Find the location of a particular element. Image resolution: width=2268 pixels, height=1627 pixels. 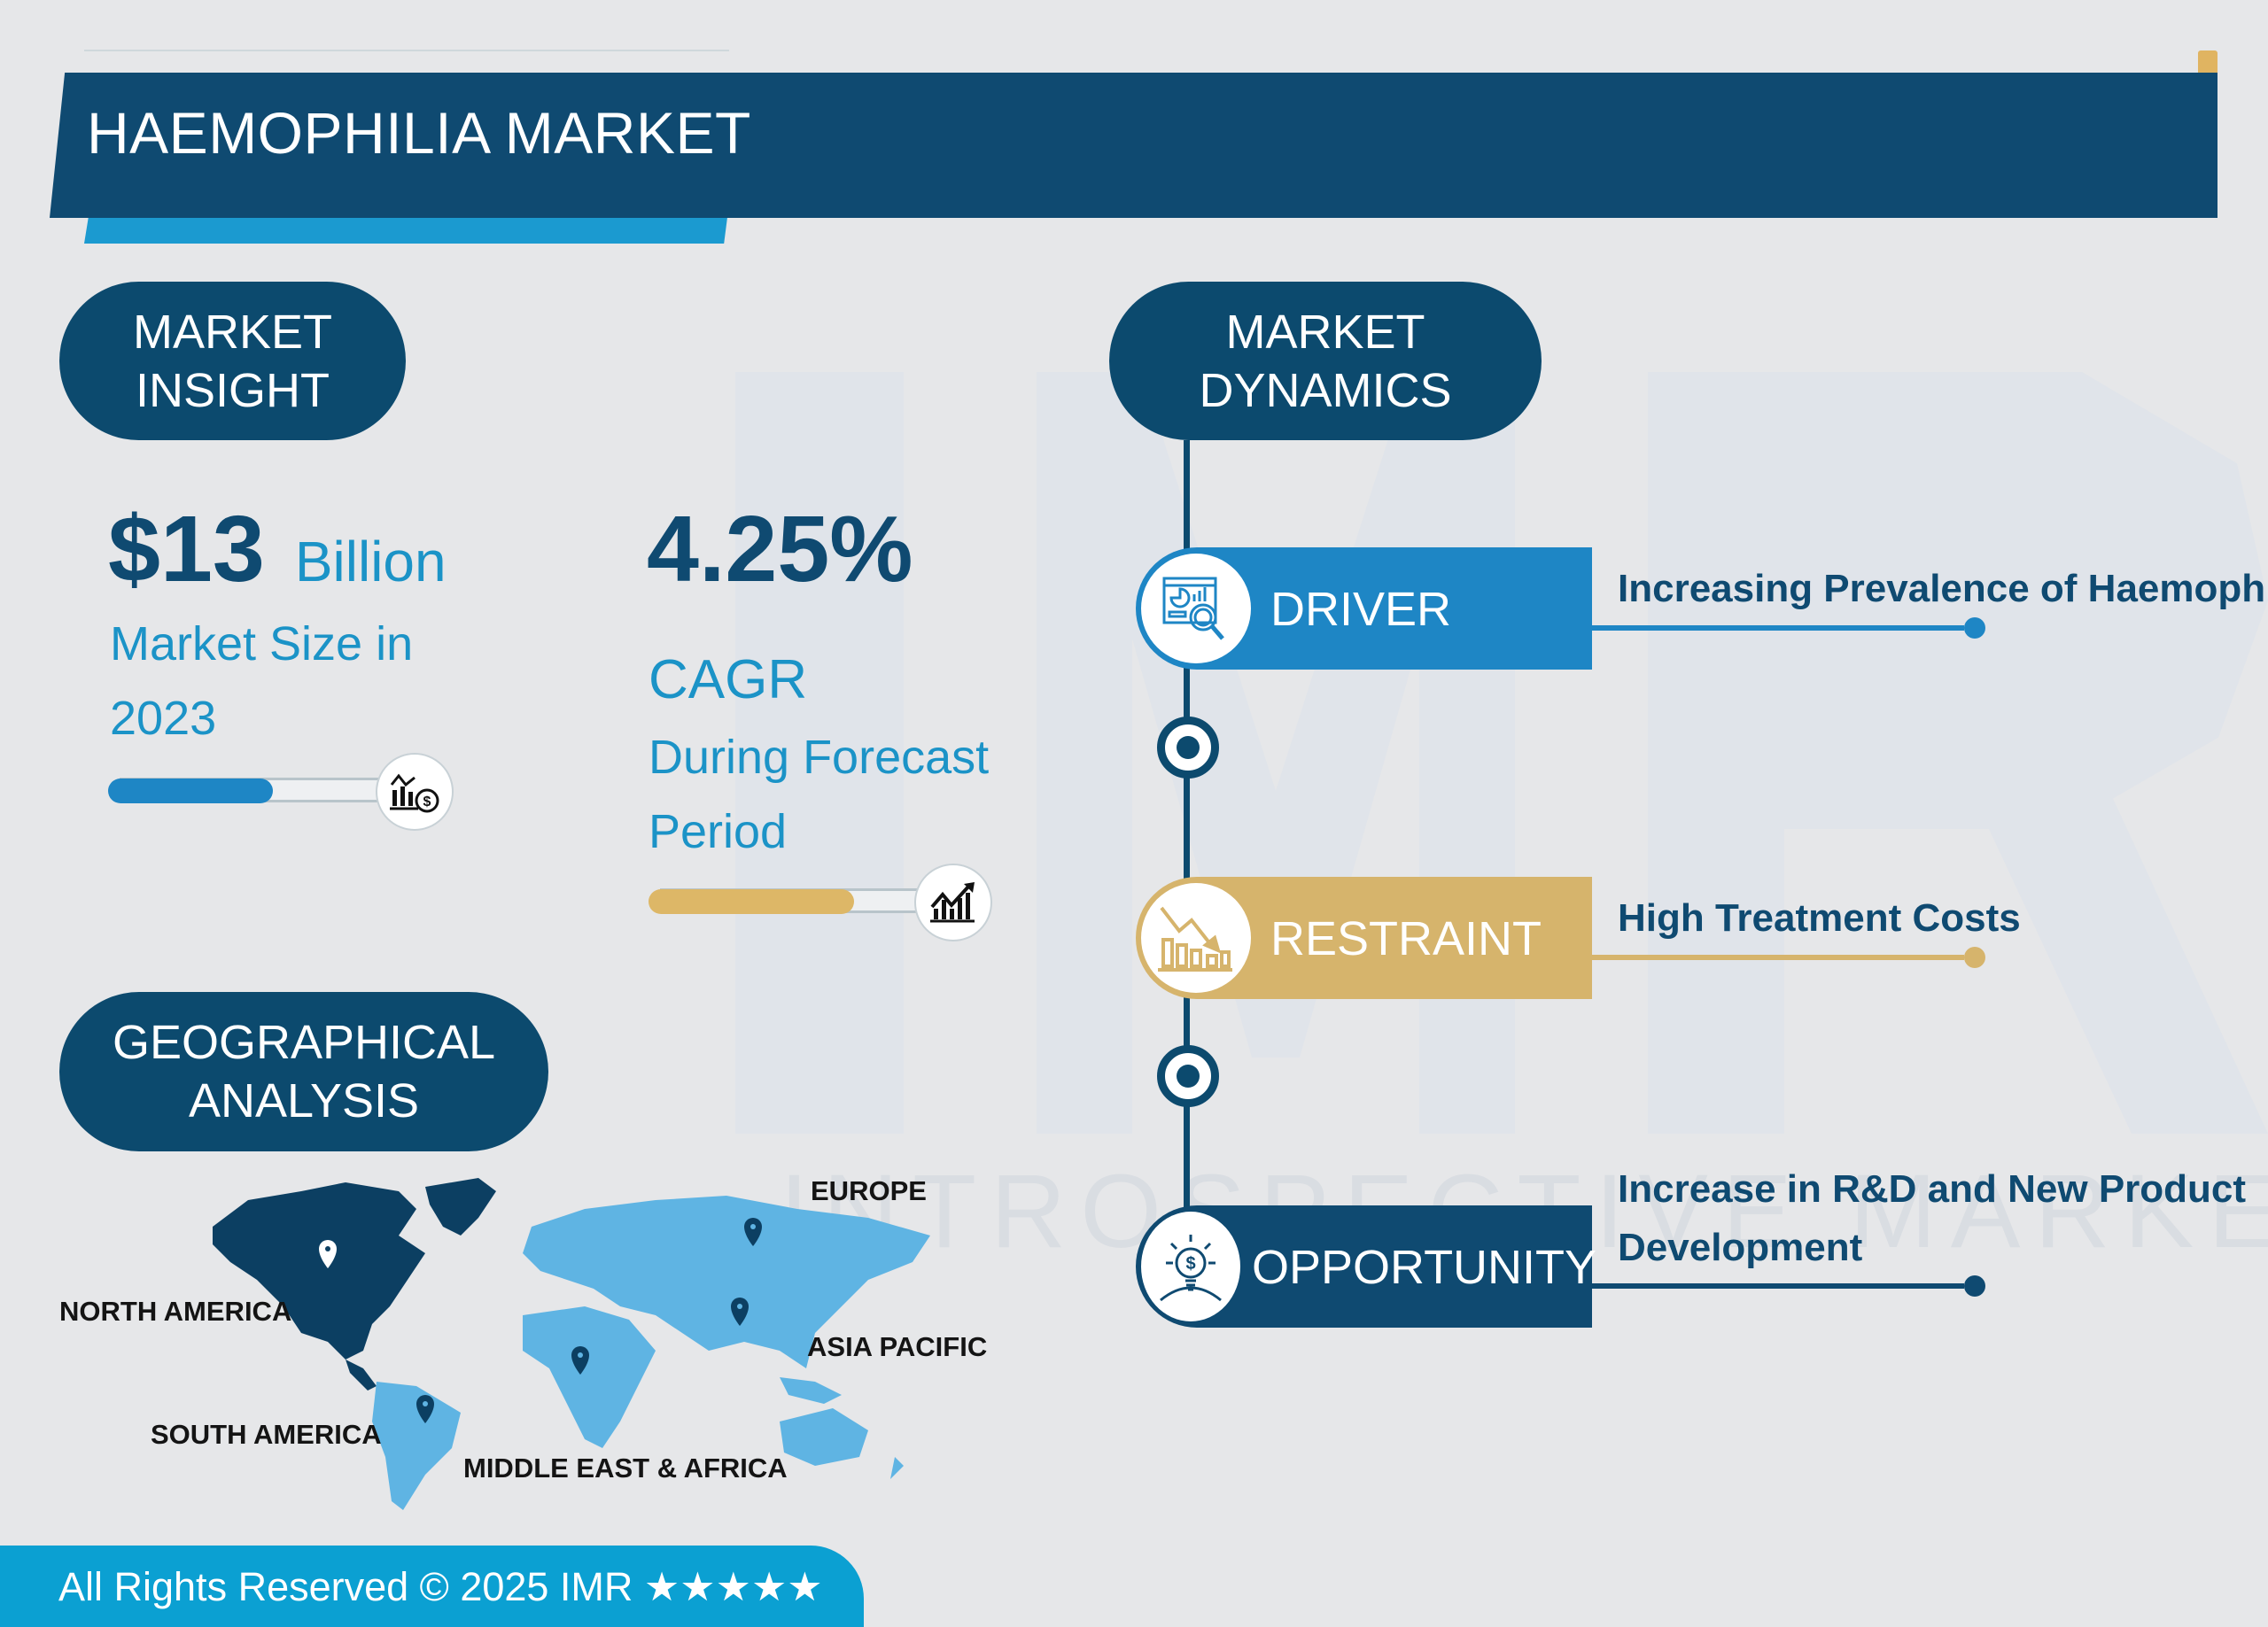

data-analysis-icon is located at coordinates (1196, 608).